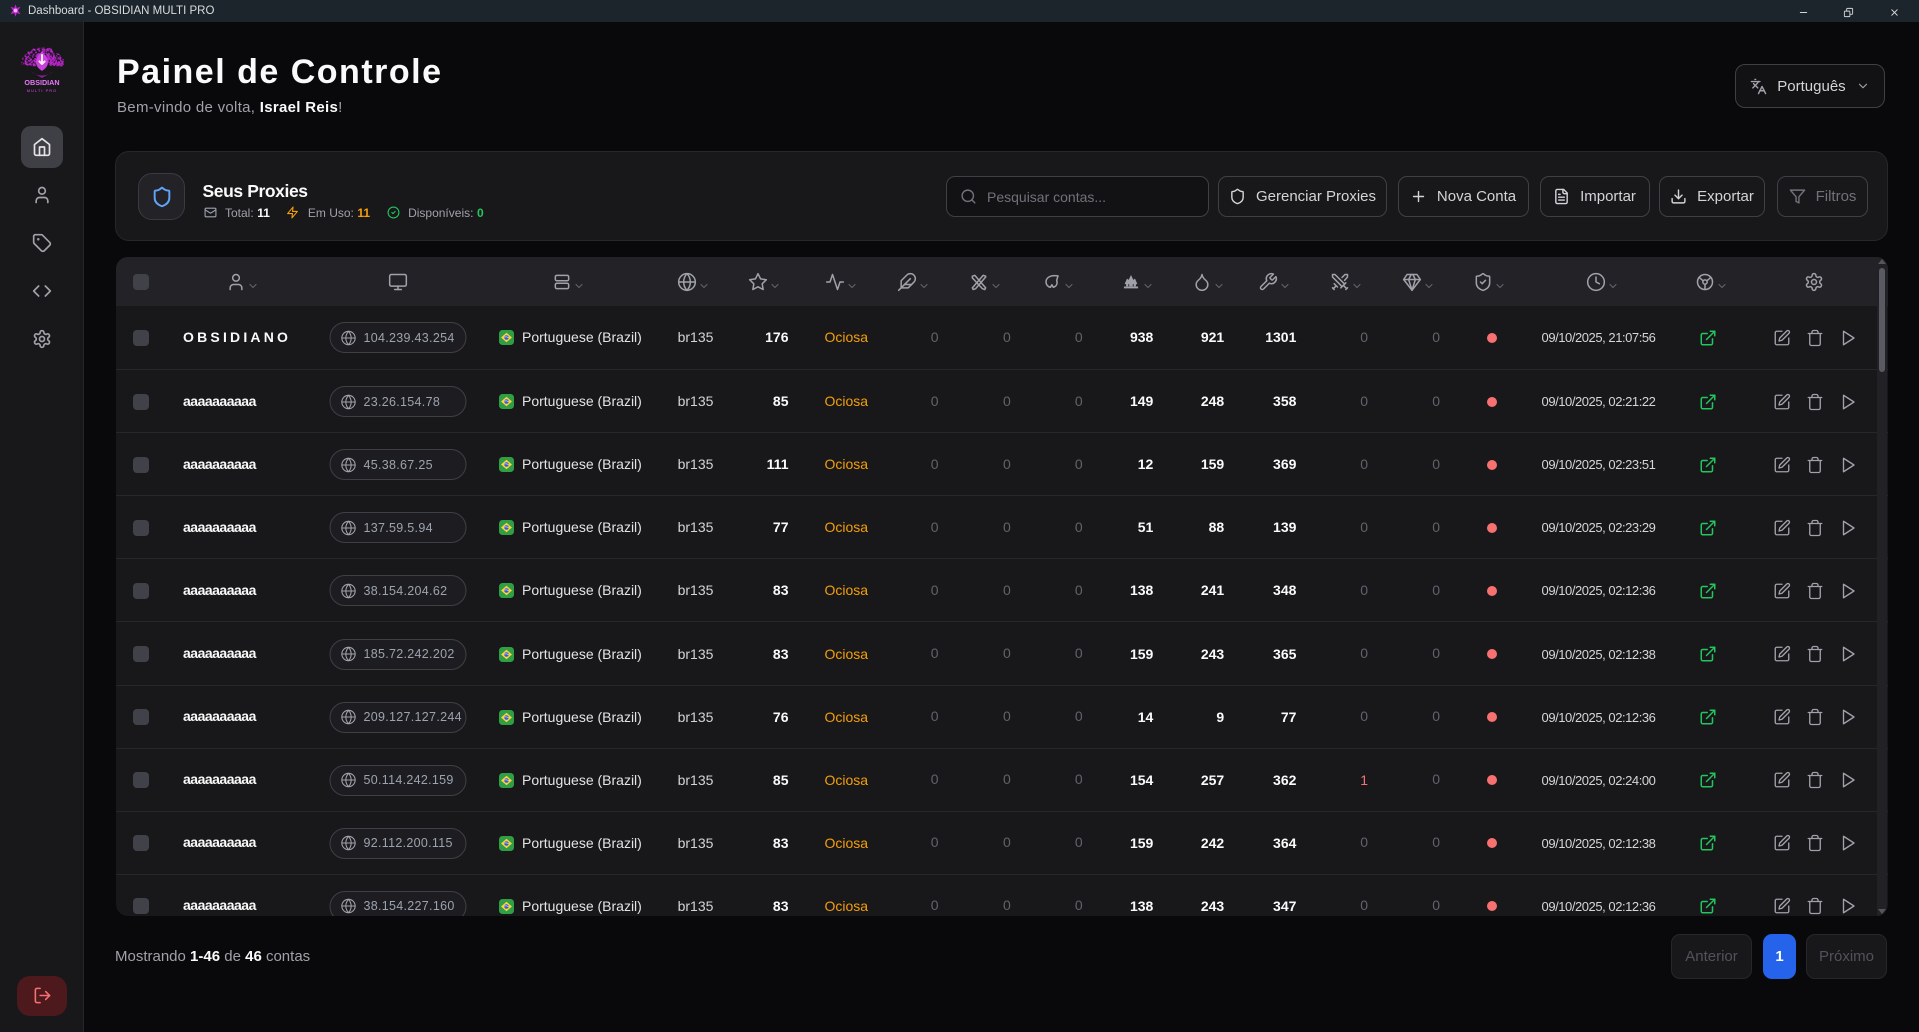 This screenshot has width=1919, height=1032. Describe the element at coordinates (41, 82) in the screenshot. I see `svg-text: OBSIDIAN` at that location.